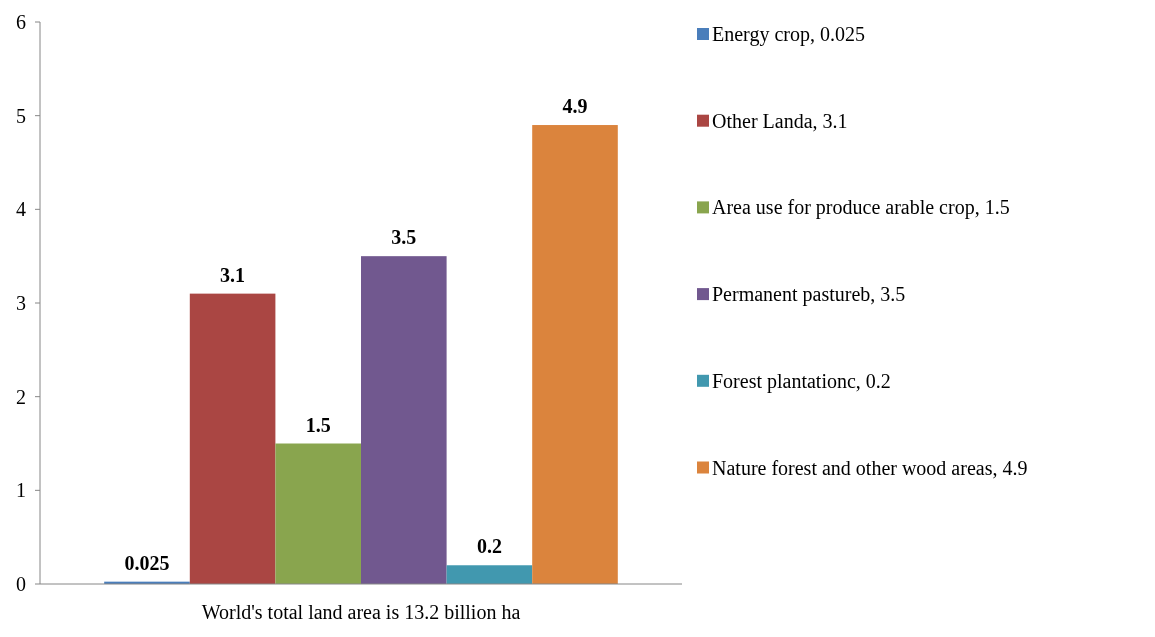 This screenshot has width=1155, height=637. Describe the element at coordinates (489, 546) in the screenshot. I see `data-label: 0.2` at that location.